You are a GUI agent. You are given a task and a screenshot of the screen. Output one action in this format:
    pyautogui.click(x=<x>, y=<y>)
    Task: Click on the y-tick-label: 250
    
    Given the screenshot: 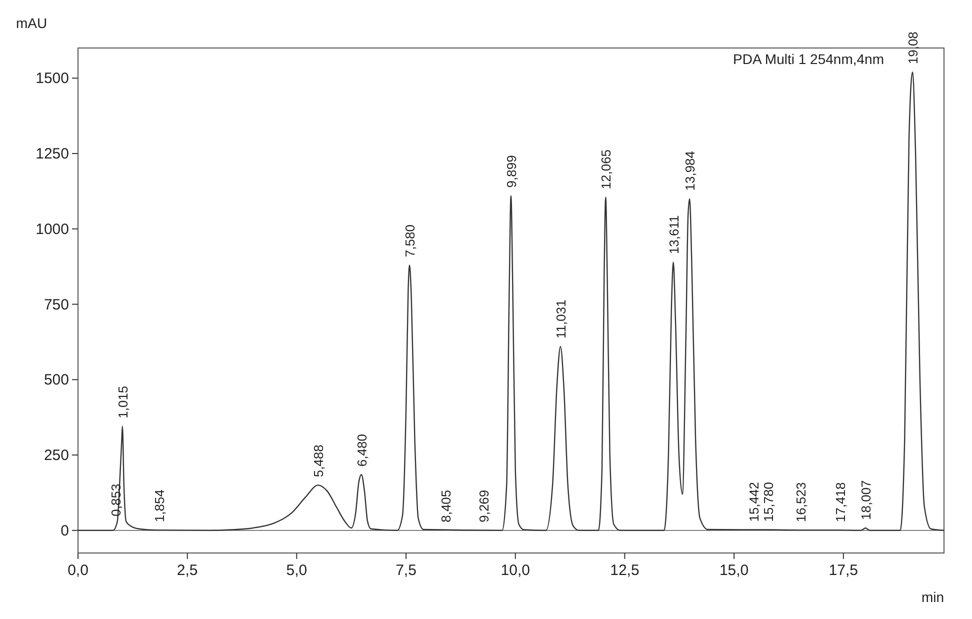 What is the action you would take?
    pyautogui.click(x=56, y=455)
    